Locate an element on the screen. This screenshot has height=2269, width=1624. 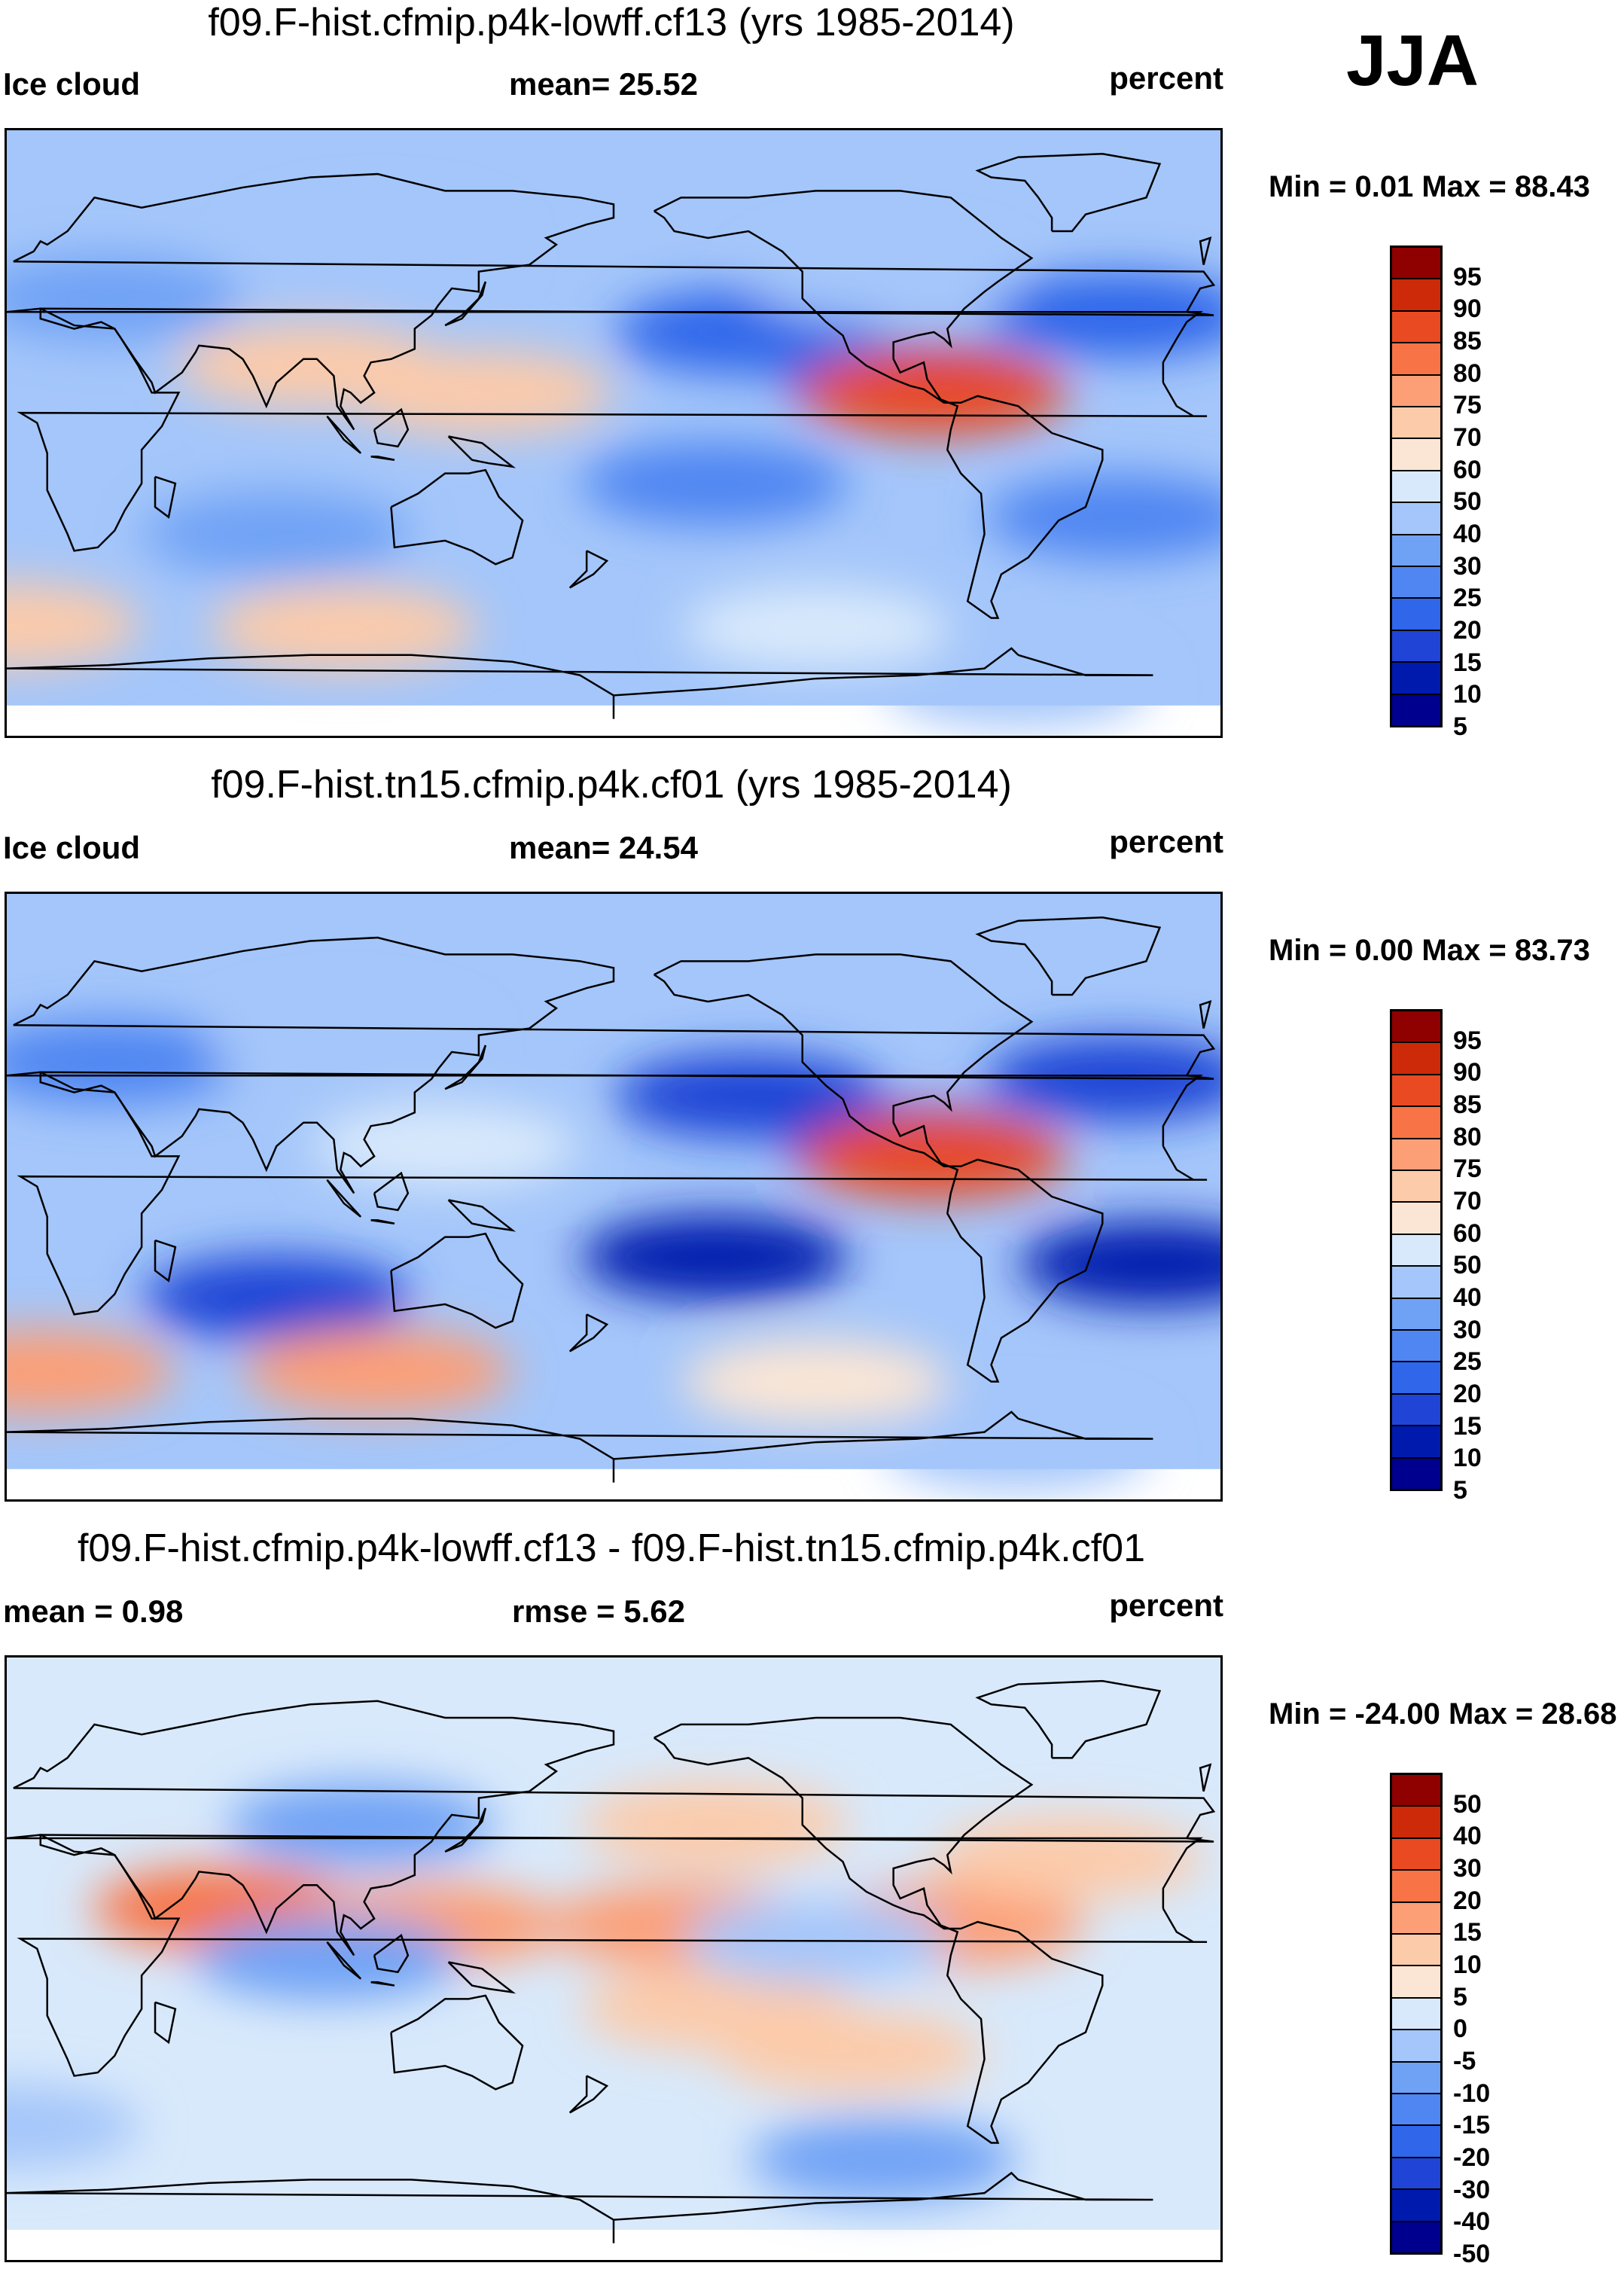
colorbar-tick-label: 15 is located at coordinates (1467, 1933).